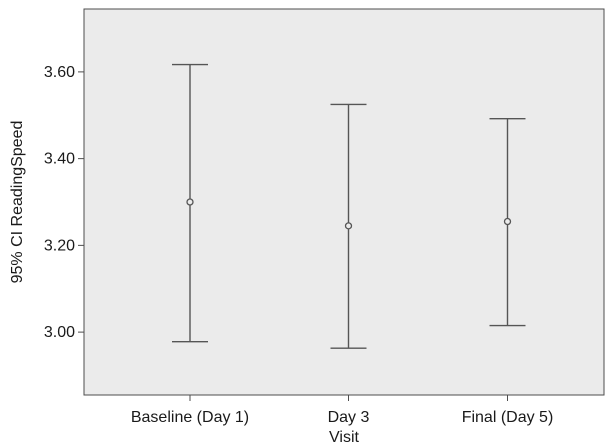  I want to click on y-axis-title: 95% CI ReadingSpeed, so click(17, 202).